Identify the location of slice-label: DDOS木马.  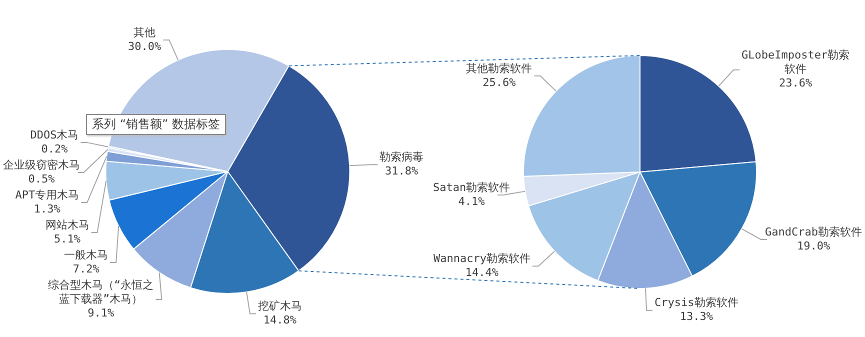
(54, 135).